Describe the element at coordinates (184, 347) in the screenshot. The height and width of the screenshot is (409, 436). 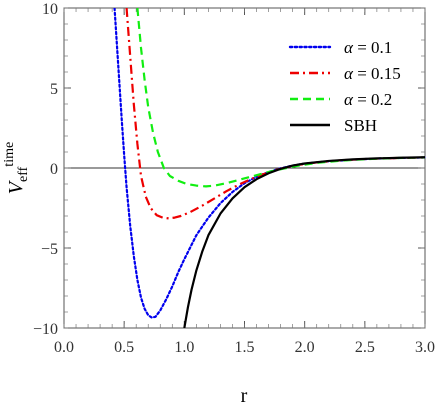
I see `x-tick-label: 1.0` at that location.